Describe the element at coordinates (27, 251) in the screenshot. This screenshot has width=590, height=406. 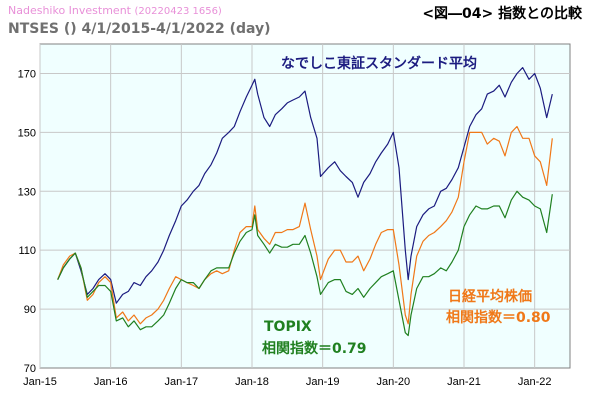
I see `y-tick-label: 110` at that location.